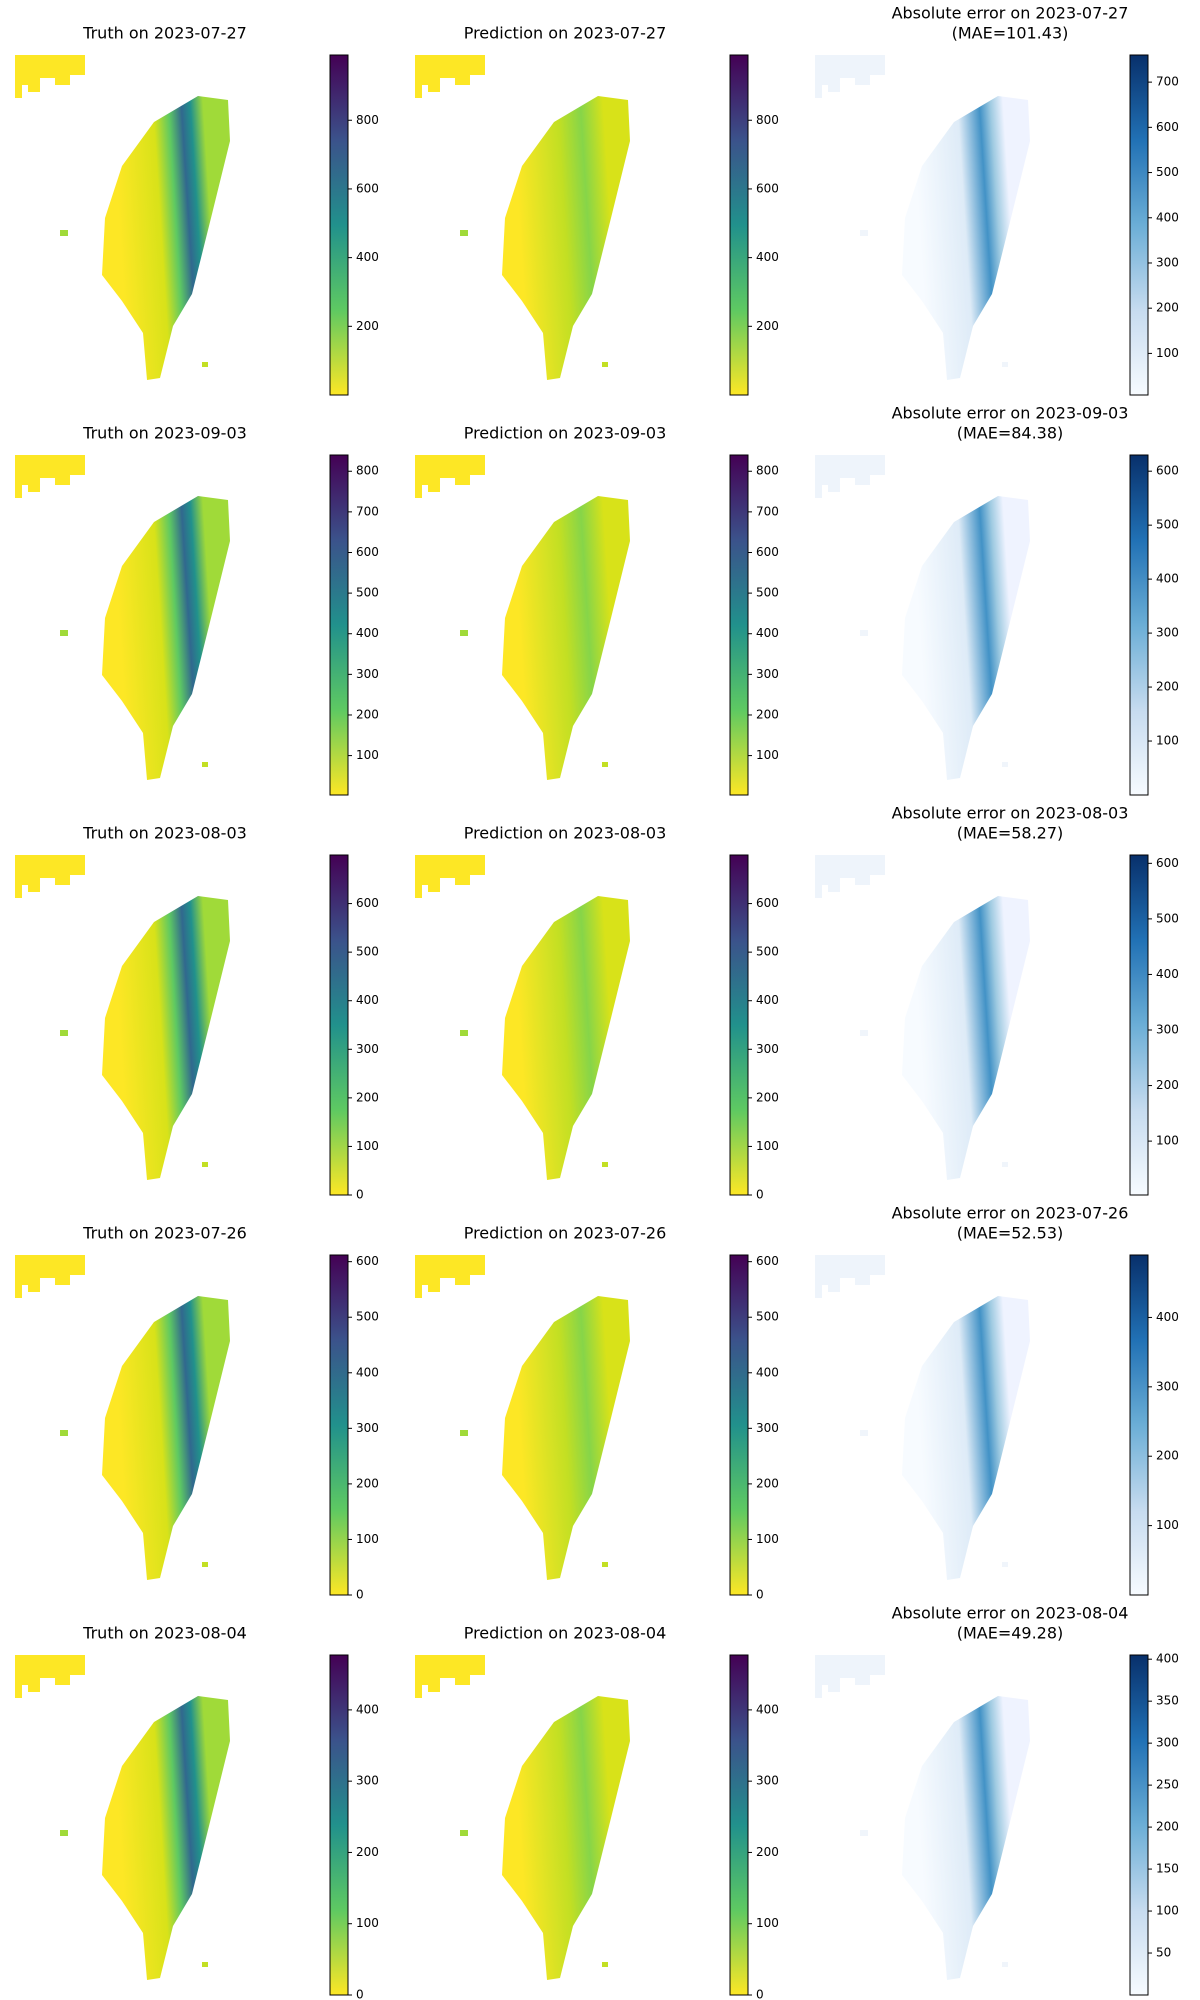 The image size is (1200, 2000). I want to click on panel-title: Prediction on 2023-08-04, so click(565, 1633).